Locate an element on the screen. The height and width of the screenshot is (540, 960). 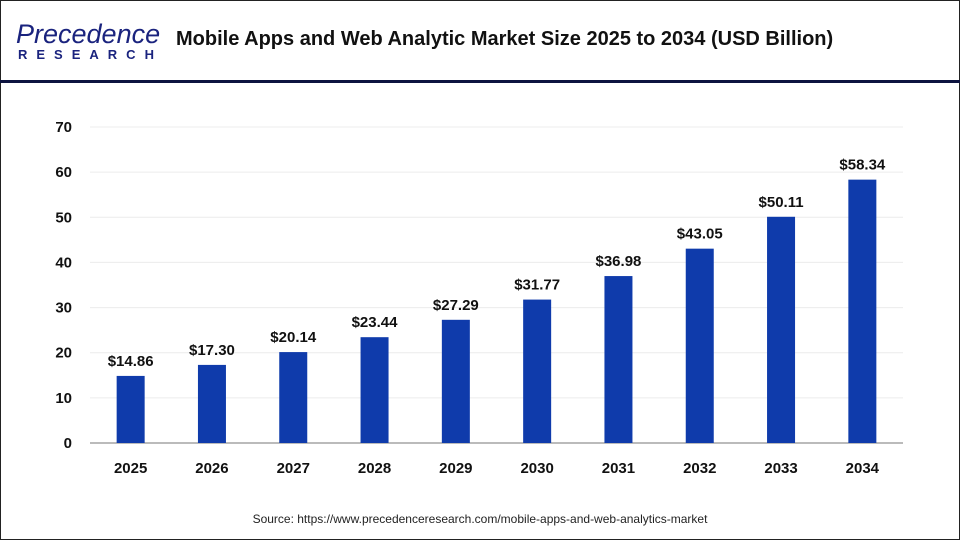
x-tick-label: 2032 is located at coordinates (699, 468).